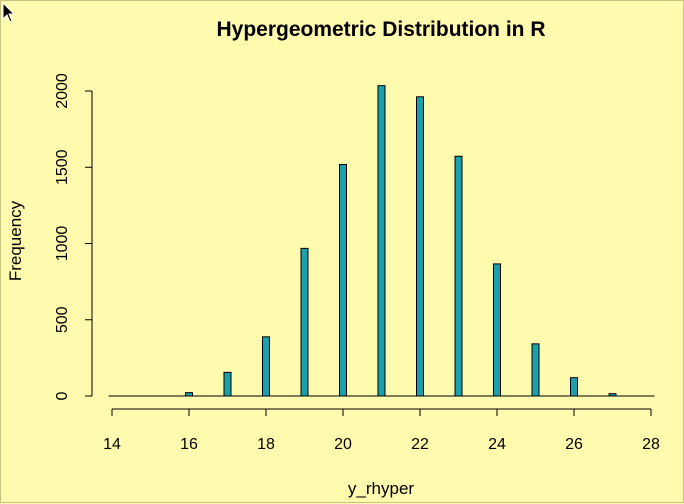 The image size is (684, 504). I want to click on x-tick-label-28: 28, so click(651, 444).